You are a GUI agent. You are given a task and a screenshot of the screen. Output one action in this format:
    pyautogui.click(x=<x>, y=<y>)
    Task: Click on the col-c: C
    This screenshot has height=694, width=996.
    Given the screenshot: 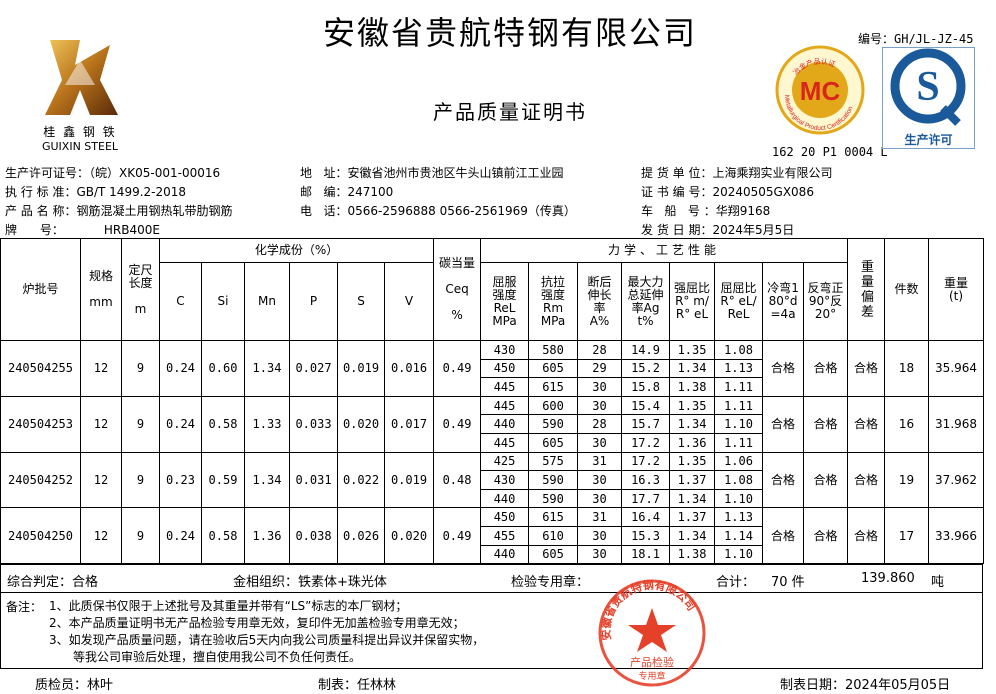 What is the action you would take?
    pyautogui.click(x=180, y=301)
    